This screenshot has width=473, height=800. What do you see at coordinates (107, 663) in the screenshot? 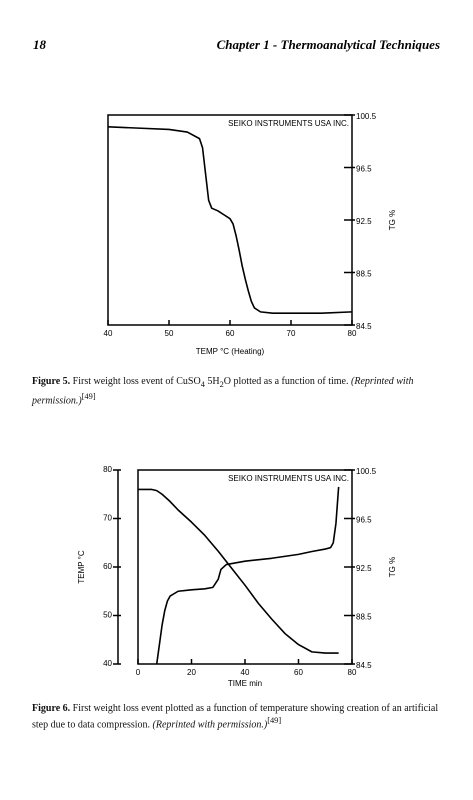
I see `y-tick-label: 40` at bounding box center [107, 663].